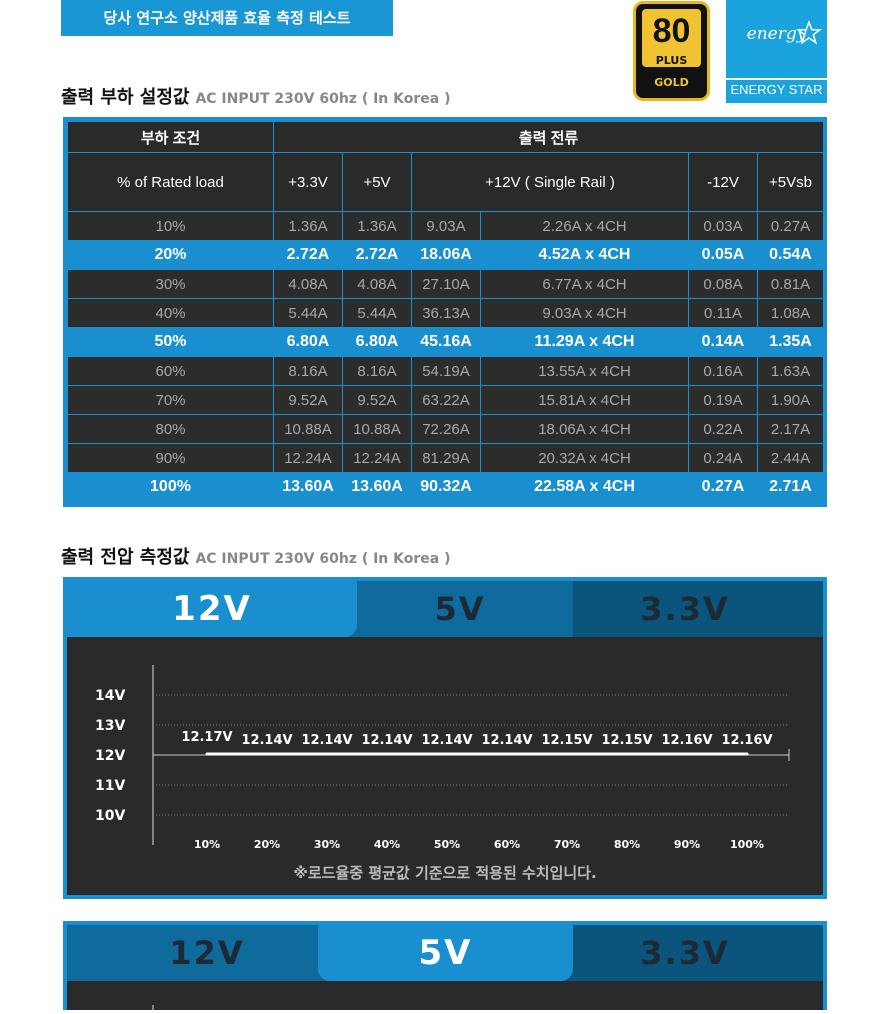  I want to click on table-cell-vsb: 2.71A, so click(790, 487).